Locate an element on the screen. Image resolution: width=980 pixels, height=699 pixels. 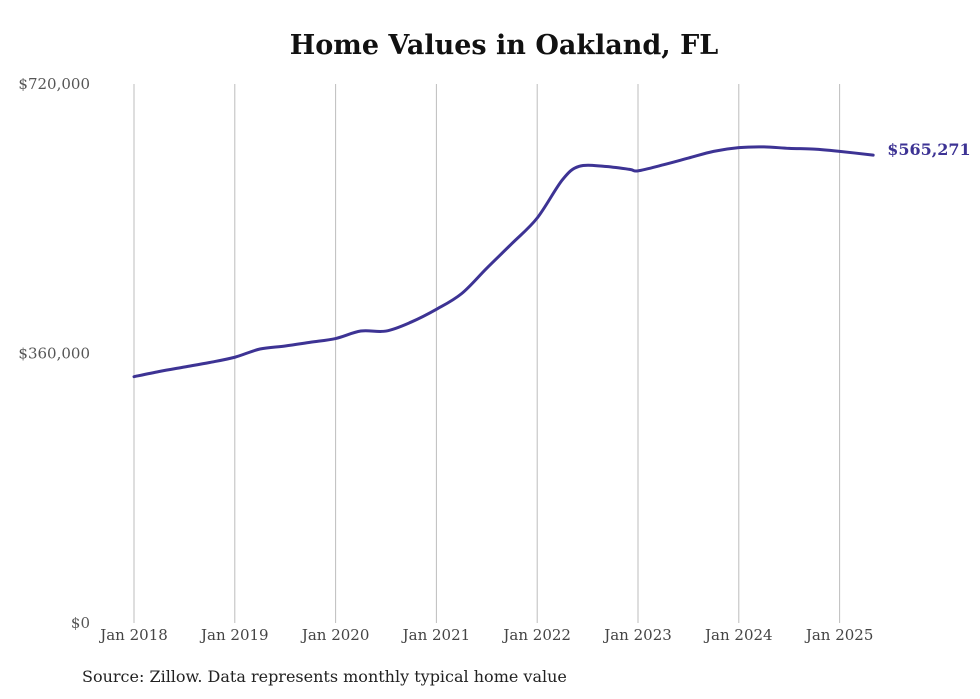
x-tick-label: Jan 2023 is located at coordinates (637, 635).